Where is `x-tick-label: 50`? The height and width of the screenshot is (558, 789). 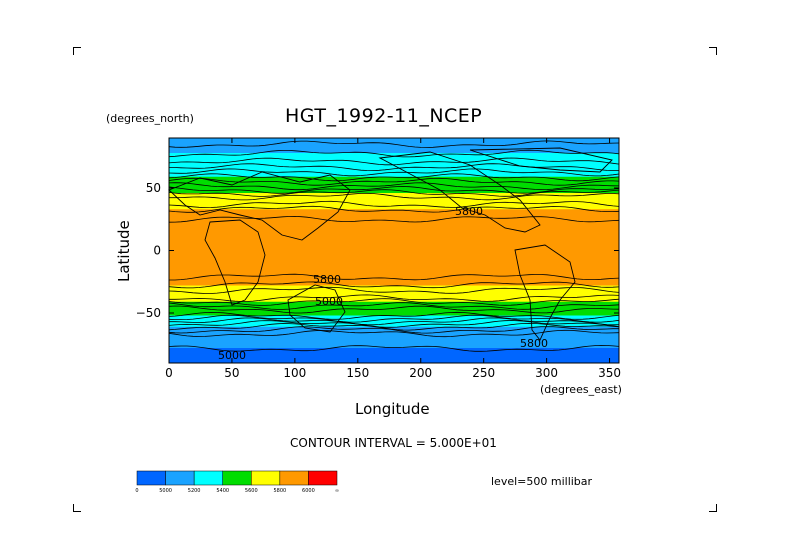
x-tick-label: 50 is located at coordinates (231, 373).